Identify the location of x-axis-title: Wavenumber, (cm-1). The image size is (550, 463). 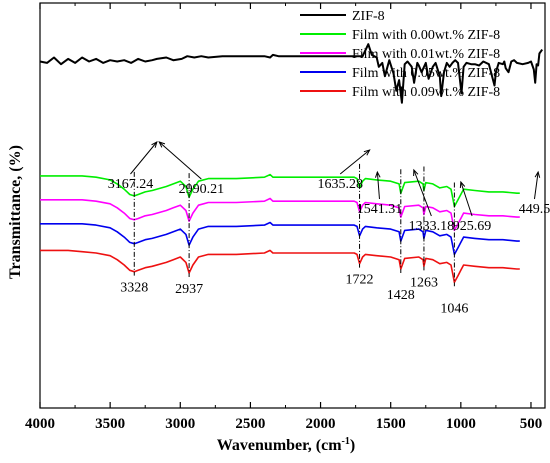
(286, 445).